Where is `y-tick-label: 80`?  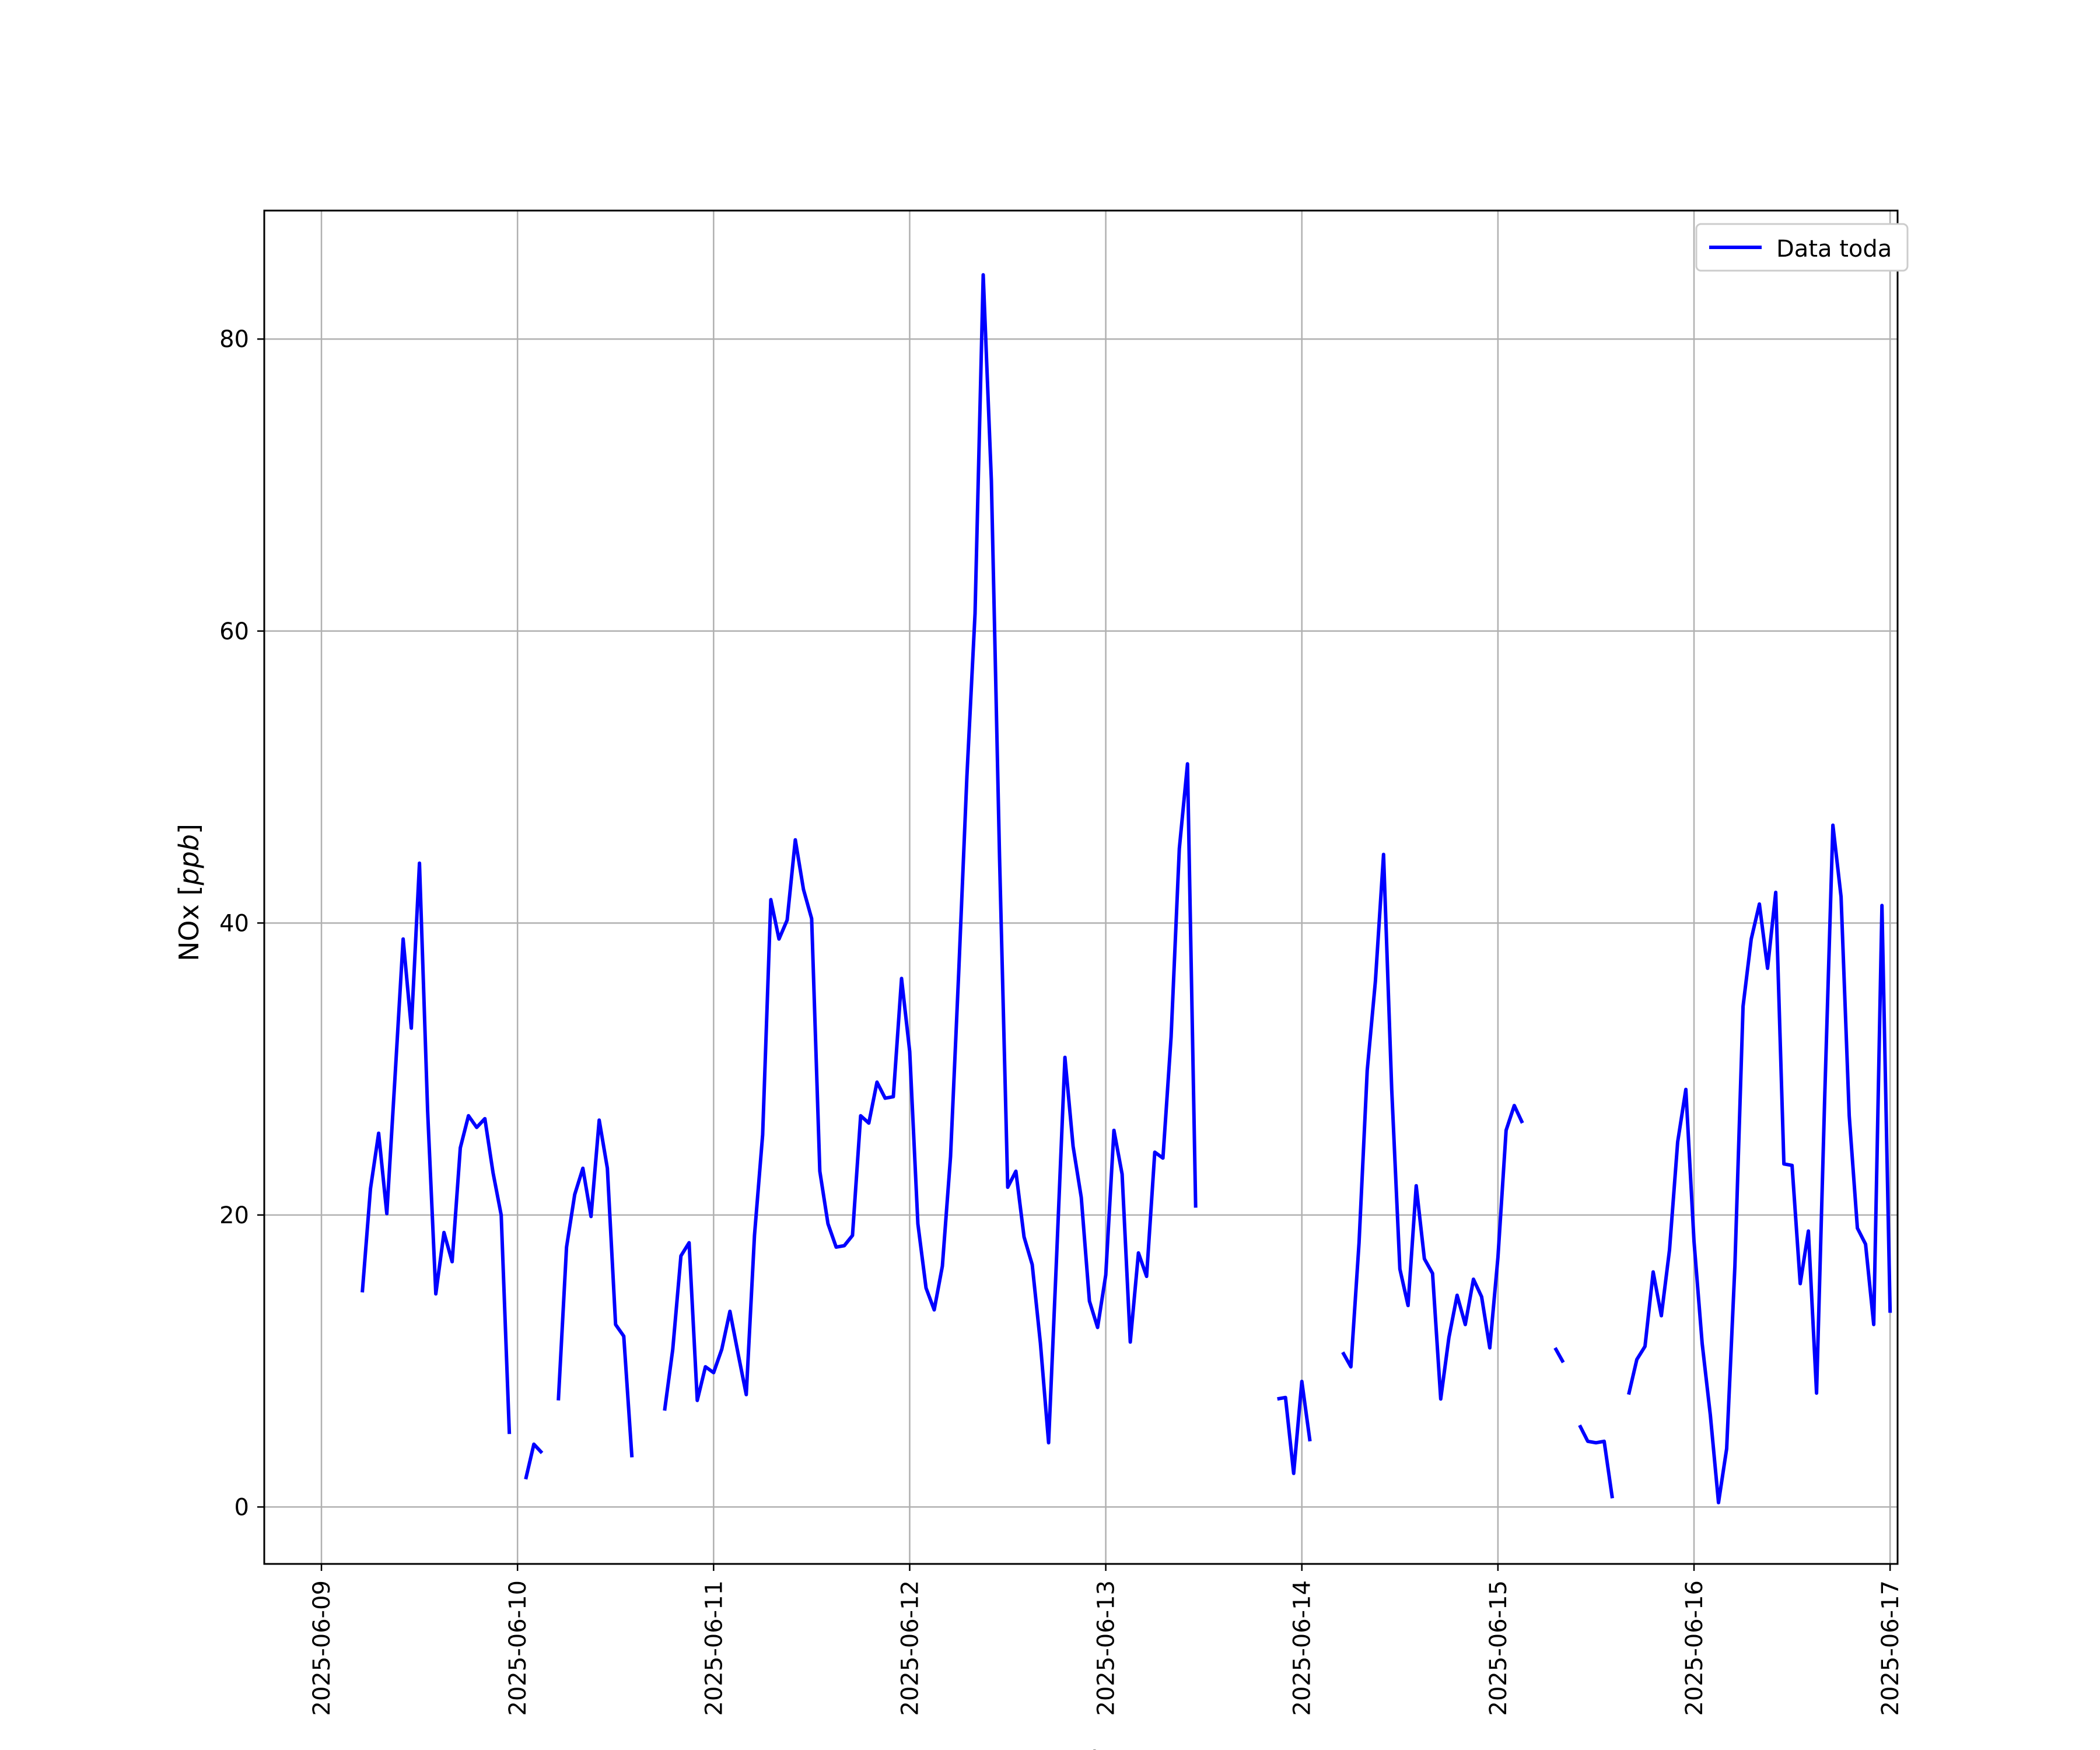 y-tick-label: 80 is located at coordinates (234, 339).